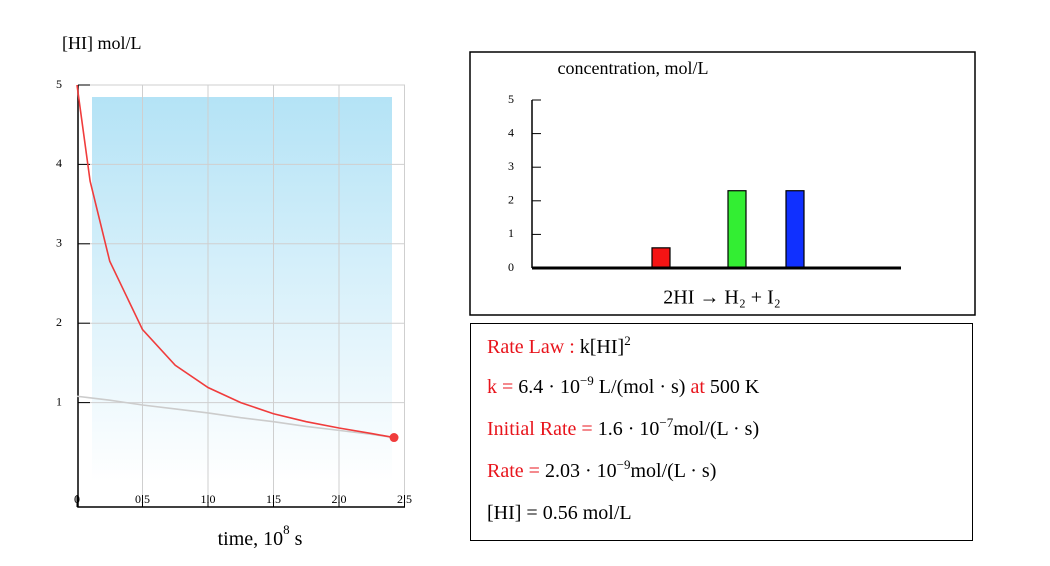 The height and width of the screenshot is (566, 1050). I want to click on x-tick-label: 2.5, so click(404, 499).